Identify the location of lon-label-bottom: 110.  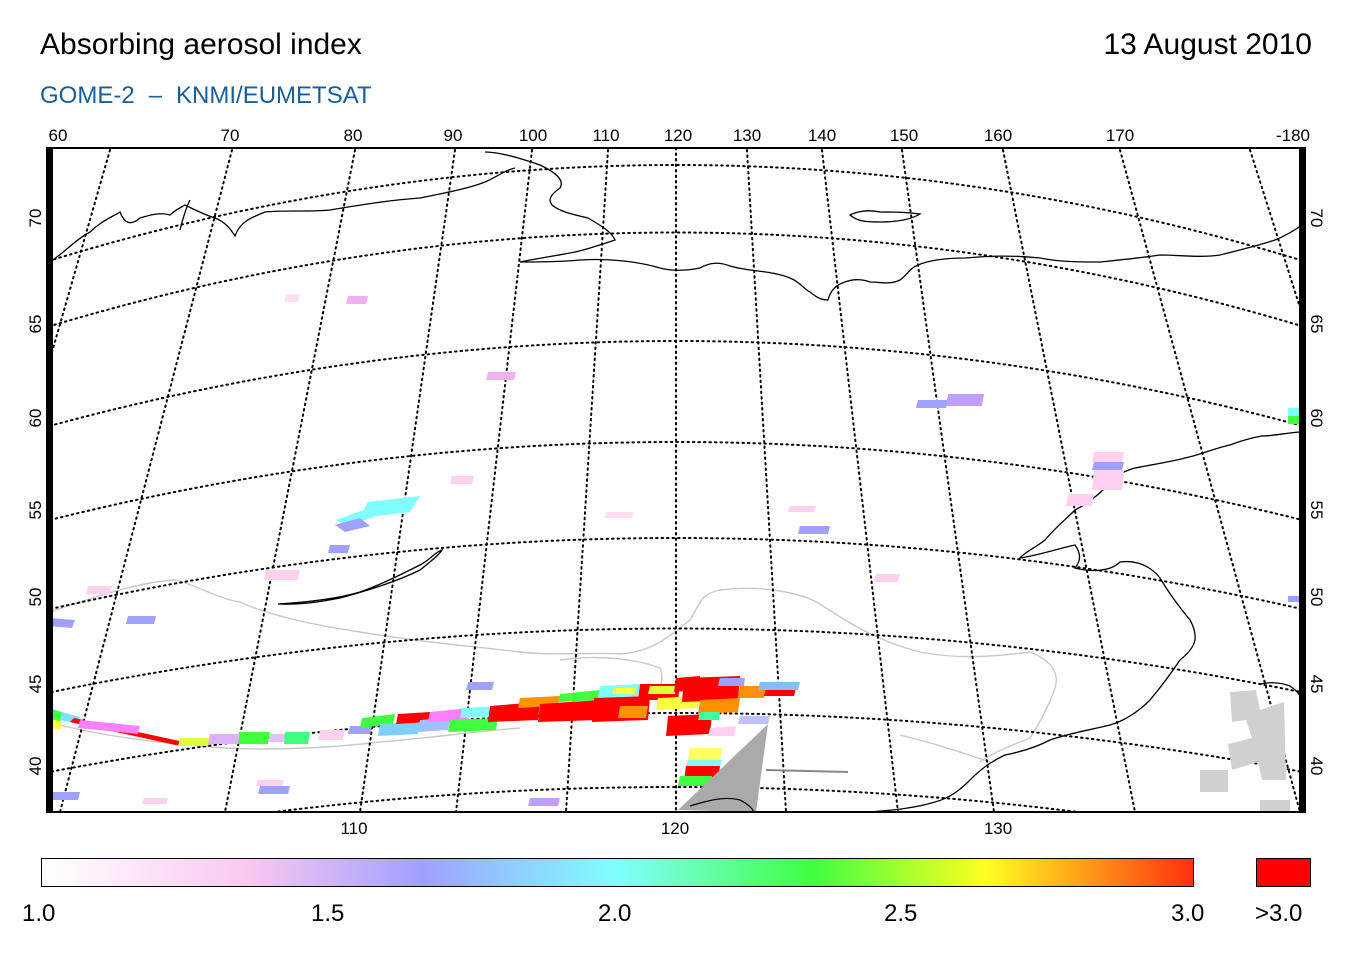
(353, 828).